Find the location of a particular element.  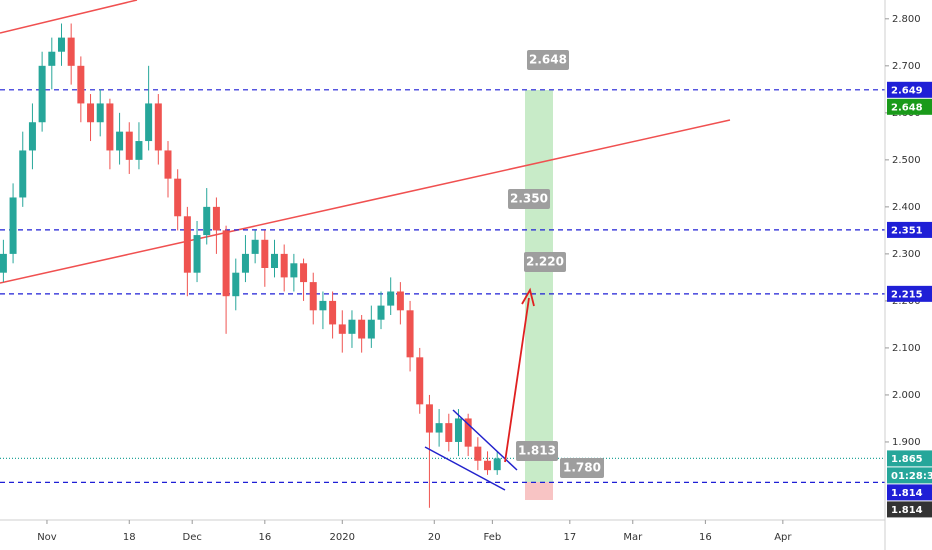

arrow-head is located at coordinates (528, 297).